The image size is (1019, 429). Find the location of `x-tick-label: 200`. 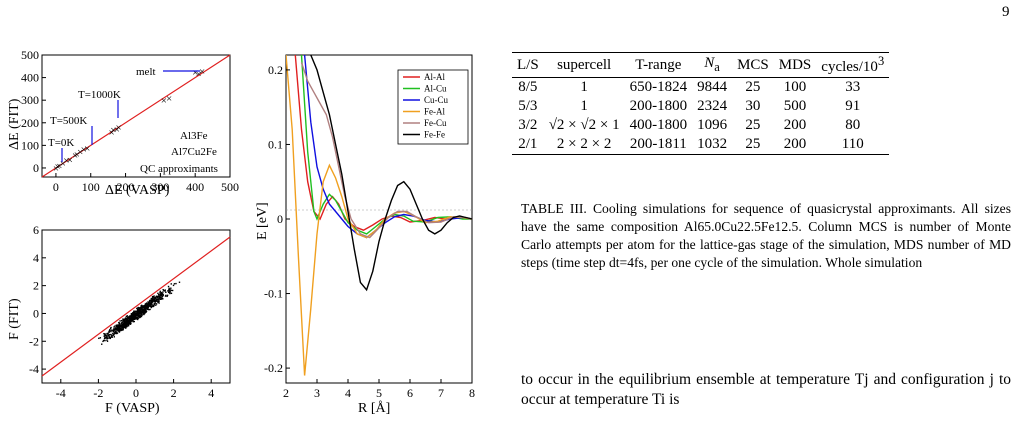

x-tick-label: 200 is located at coordinates (126, 187).